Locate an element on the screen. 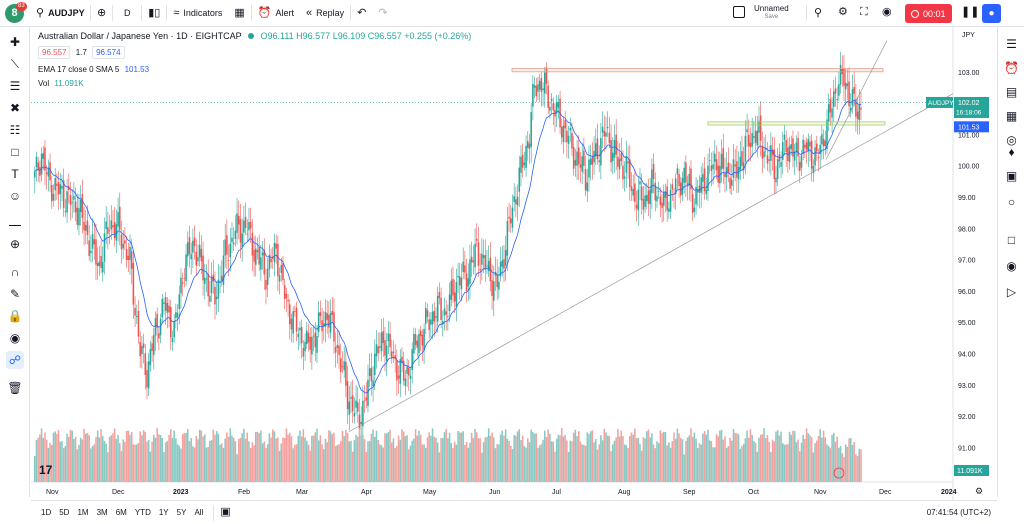  streams-icon: ◉ is located at coordinates (1011, 265).